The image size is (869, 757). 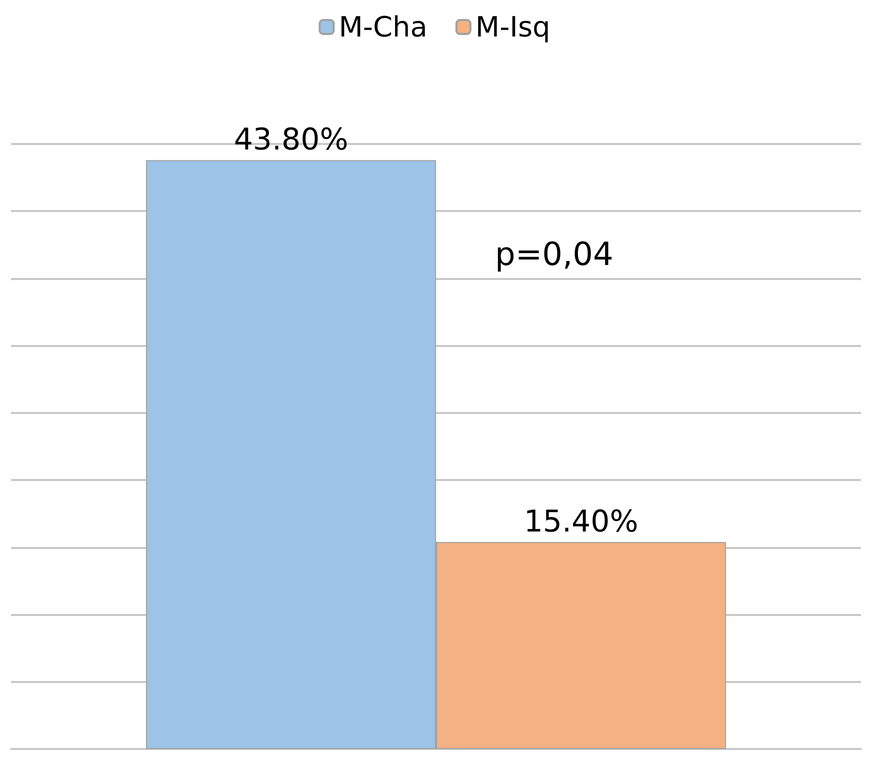 I want to click on legend-label: M-Cha, so click(x=383, y=27).